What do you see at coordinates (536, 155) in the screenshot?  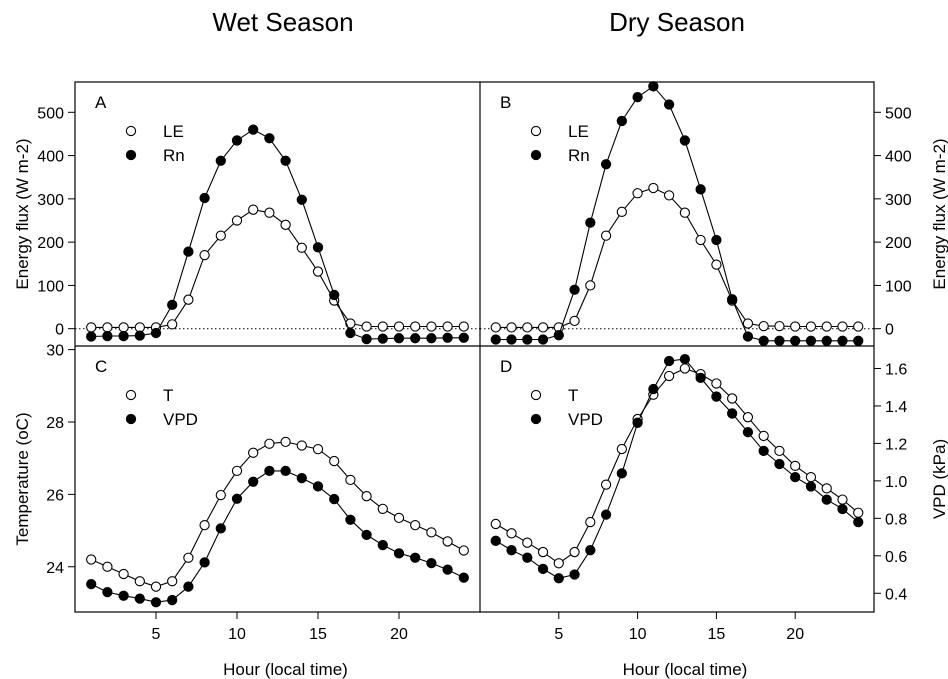 I see `legend-marker-rn-b` at bounding box center [536, 155].